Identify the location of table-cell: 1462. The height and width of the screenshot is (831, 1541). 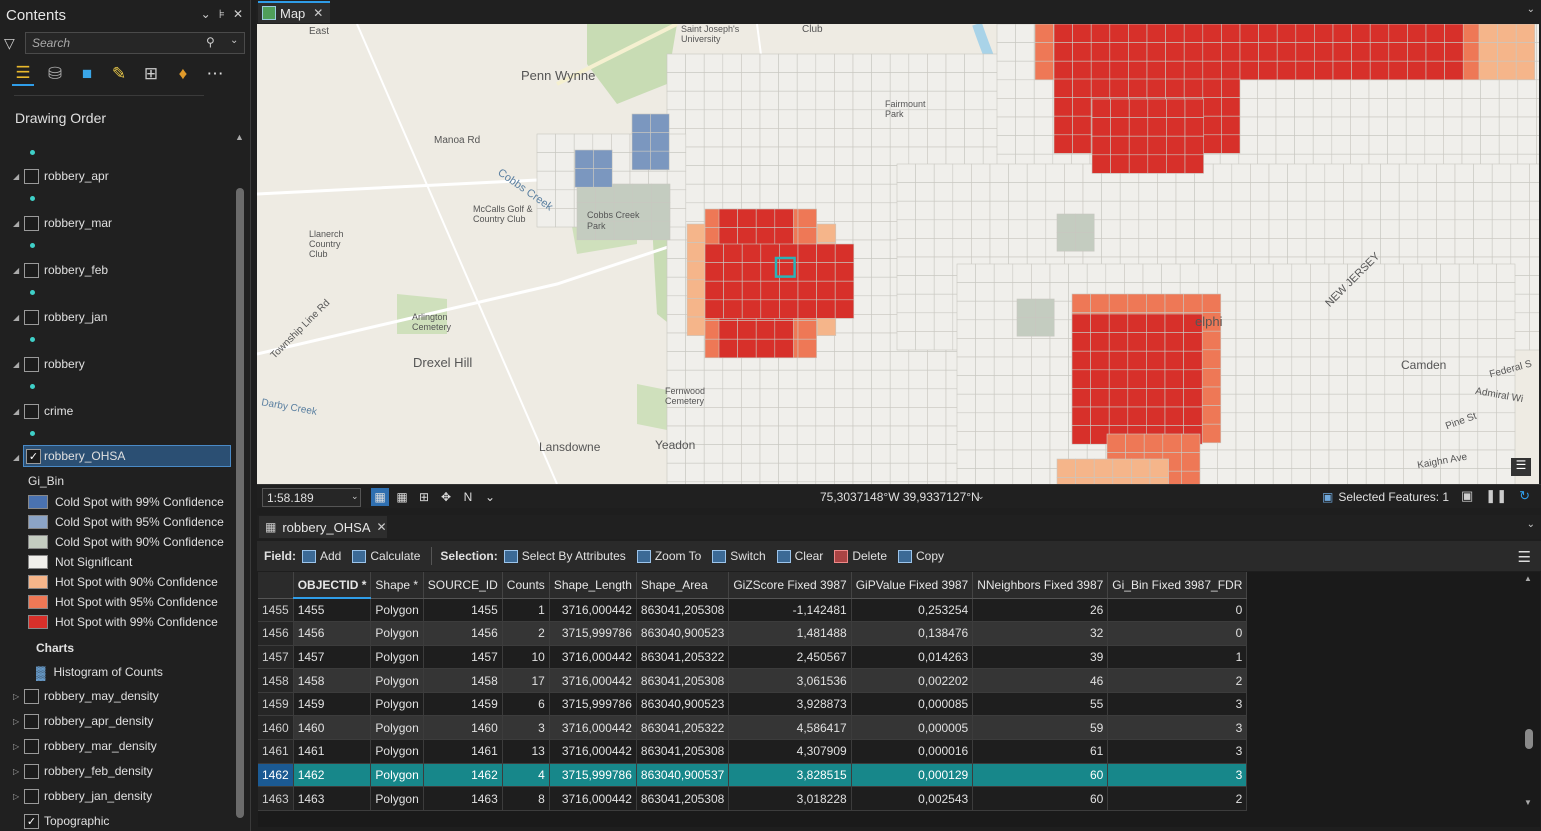
(463, 775).